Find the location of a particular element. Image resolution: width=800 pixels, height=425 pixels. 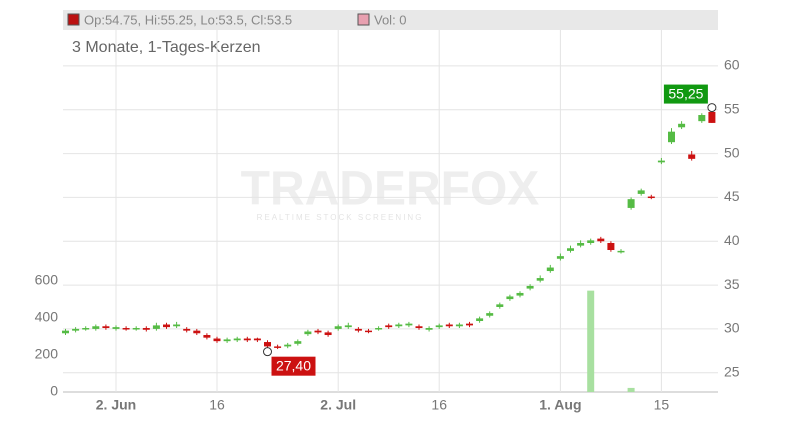

x-tick-label: 1. Aug is located at coordinates (560, 405).